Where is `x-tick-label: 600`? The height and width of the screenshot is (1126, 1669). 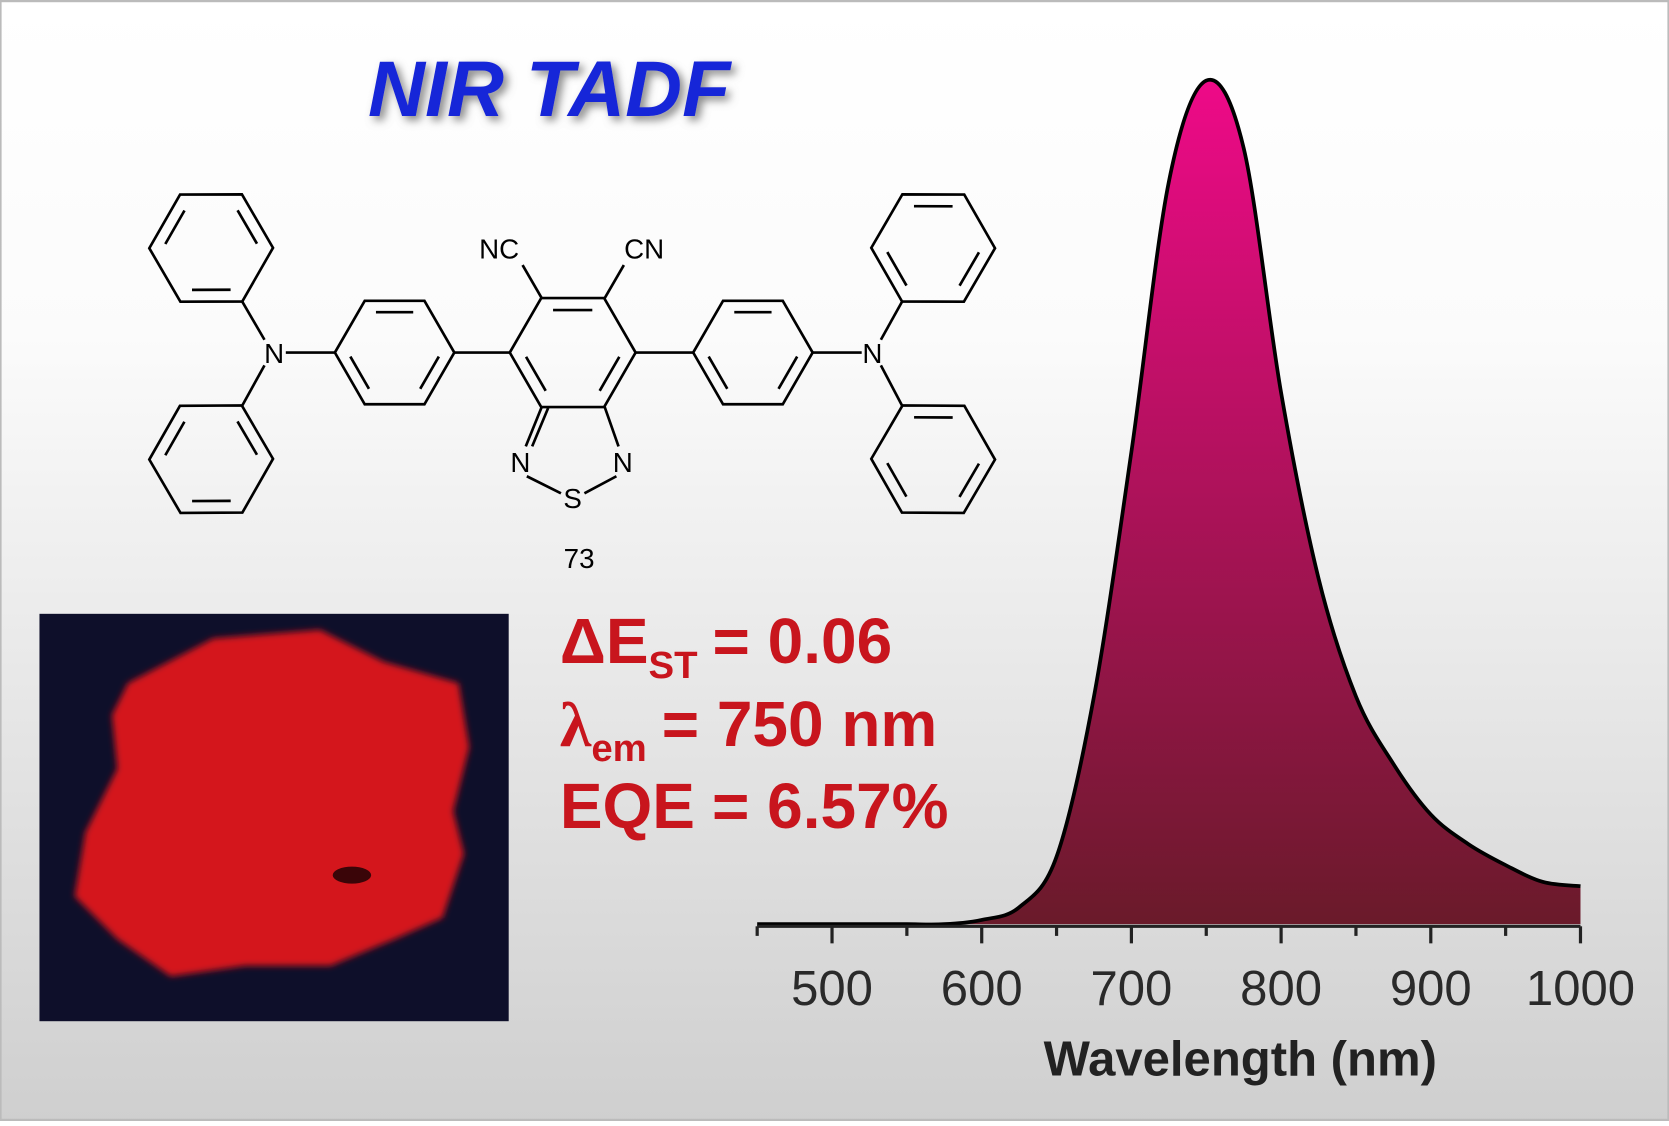 x-tick-label: 600 is located at coordinates (982, 989).